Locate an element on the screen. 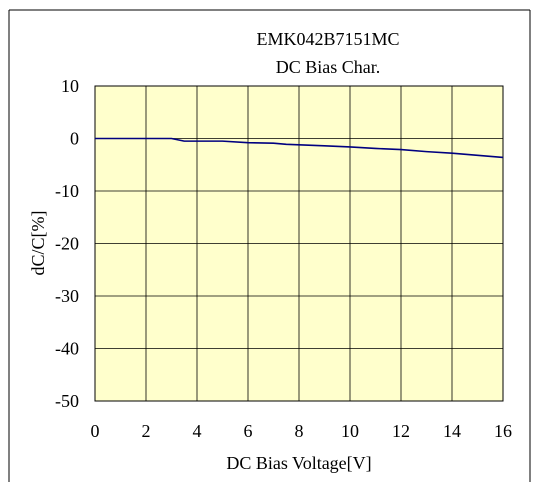  y-tick-label-3: -20 is located at coordinates (67, 244).